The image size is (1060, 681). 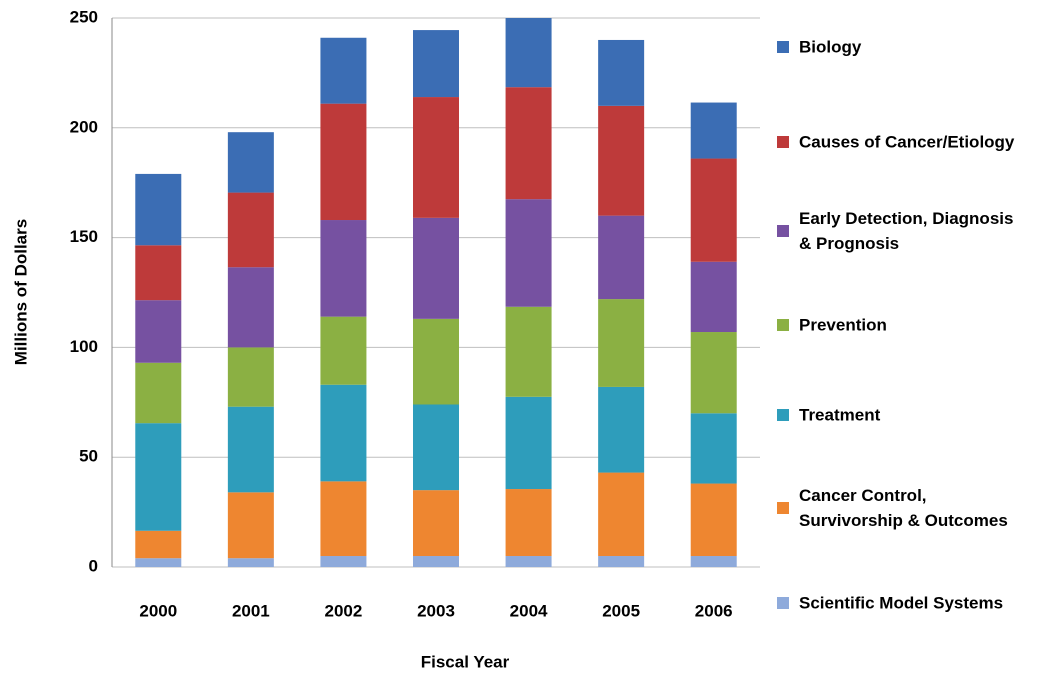 I want to click on x-tick-label: 2006, so click(x=714, y=610).